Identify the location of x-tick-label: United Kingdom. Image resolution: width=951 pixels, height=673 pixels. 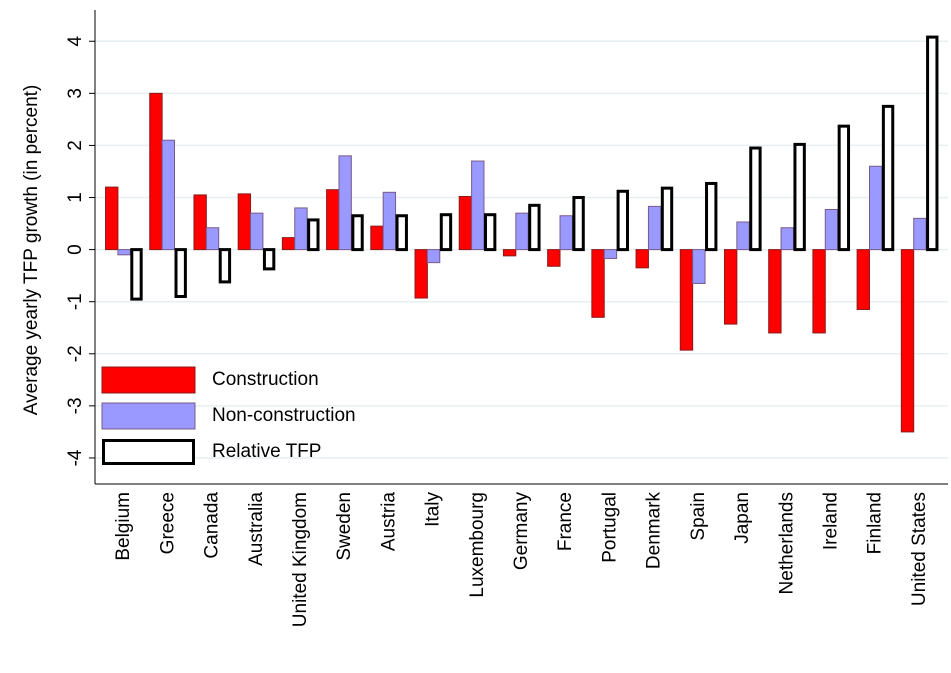
(300, 559).